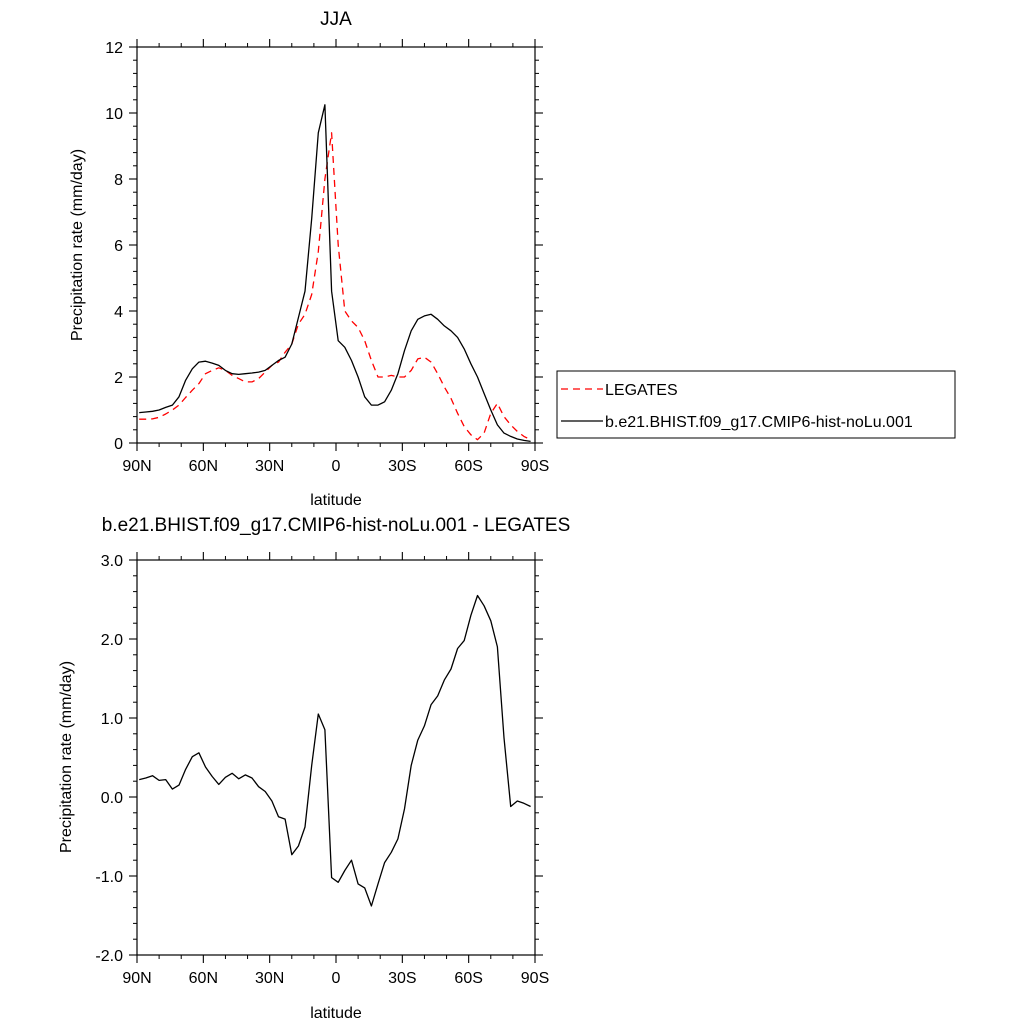 This screenshot has height=1024, width=1024. I want to click on top-y-tick-label: 6, so click(118, 246).